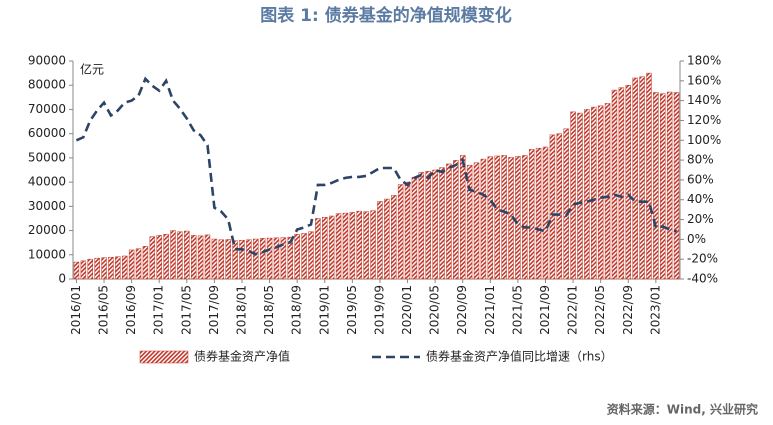 The width and height of the screenshot is (773, 425). Describe the element at coordinates (704, 80) in the screenshot. I see `y2-tick-label: 160%` at that location.